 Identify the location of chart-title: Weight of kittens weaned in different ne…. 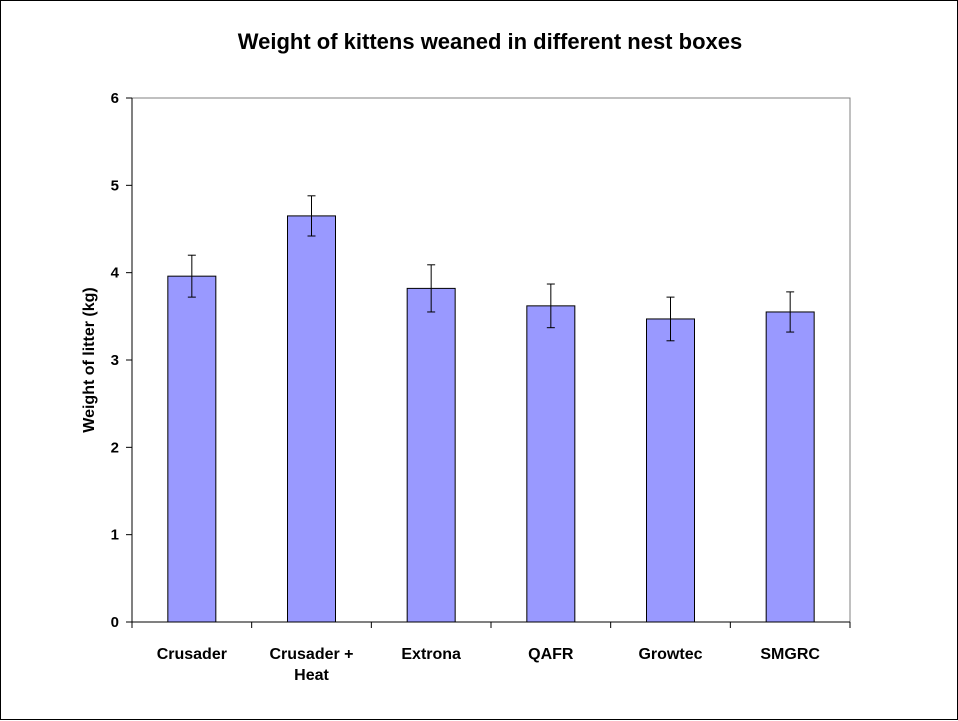
(490, 41).